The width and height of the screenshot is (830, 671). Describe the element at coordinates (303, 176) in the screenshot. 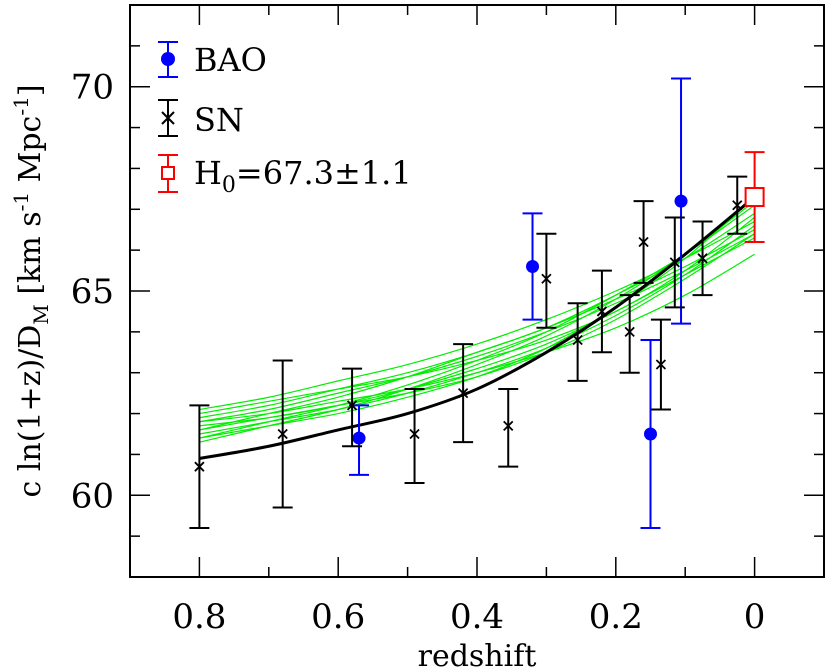

I see `legend-label-h0: H0=67.3±1.1` at that location.